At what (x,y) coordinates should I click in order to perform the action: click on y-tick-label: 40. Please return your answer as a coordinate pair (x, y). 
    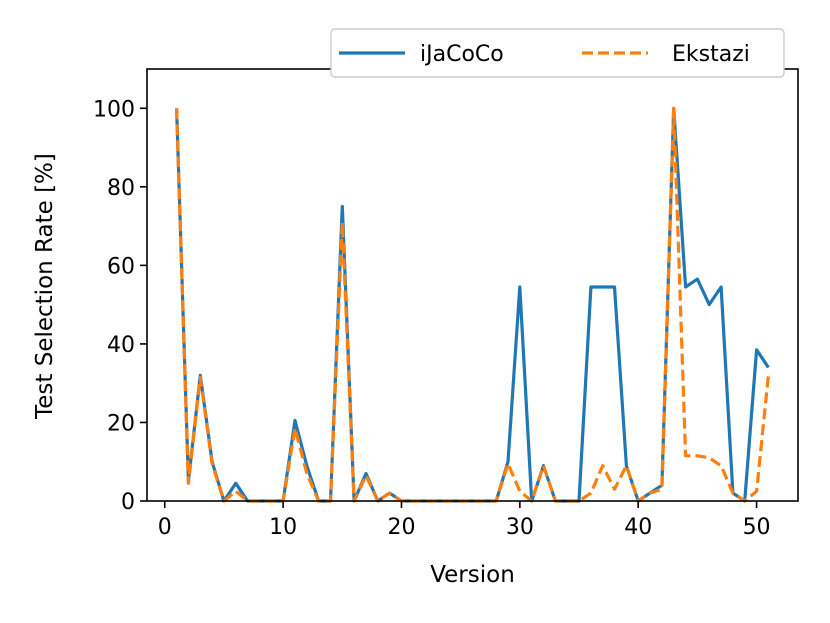
    Looking at the image, I should click on (121, 345).